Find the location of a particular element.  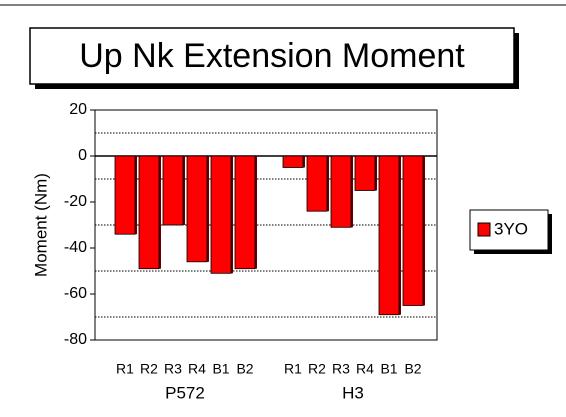

y-tick-label: -60 is located at coordinates (75, 293).